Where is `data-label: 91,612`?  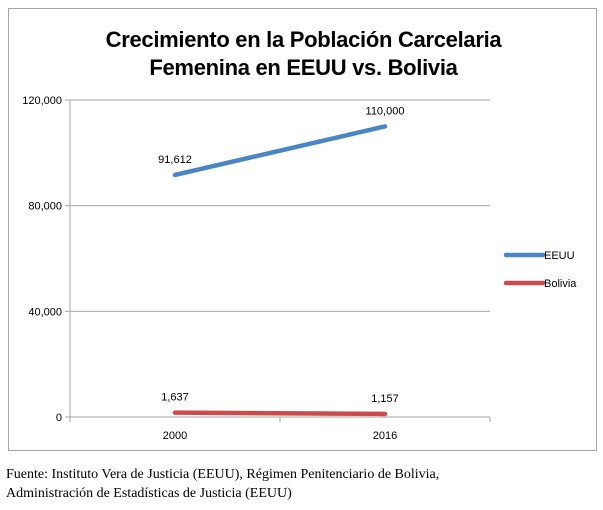 data-label: 91,612 is located at coordinates (175, 160).